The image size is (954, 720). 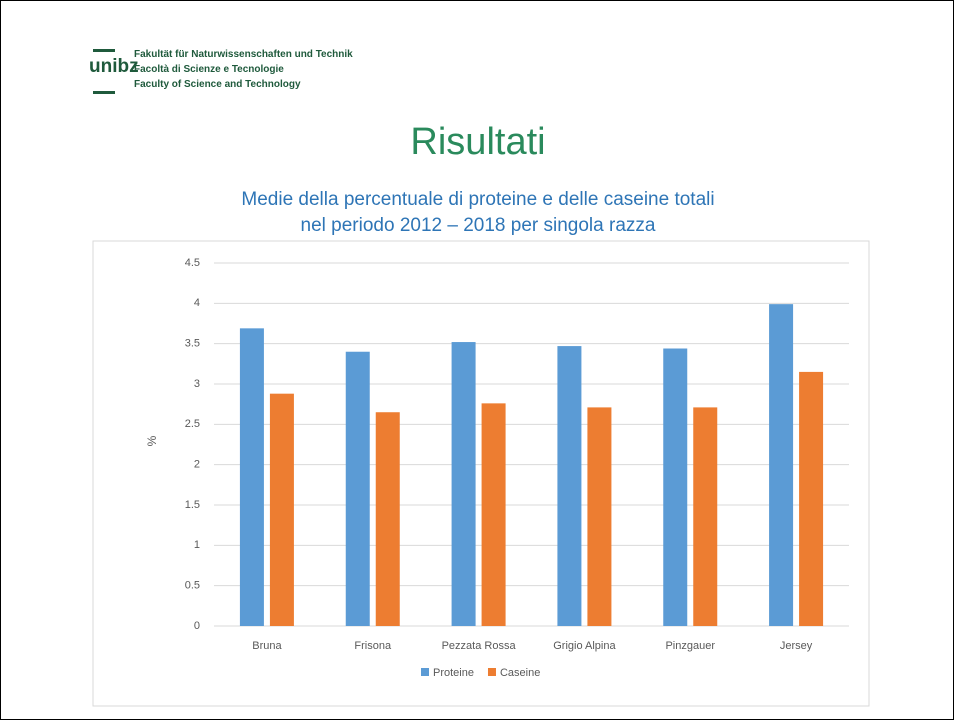 What do you see at coordinates (478, 142) in the screenshot?
I see `slide-title: Risultati` at bounding box center [478, 142].